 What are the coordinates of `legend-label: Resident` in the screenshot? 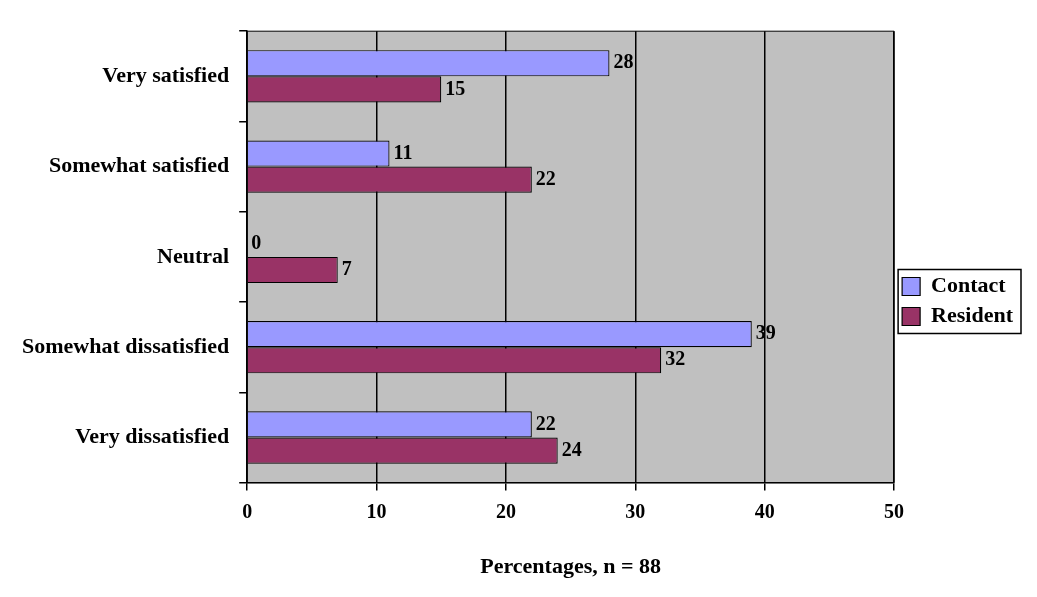 It's located at (972, 315).